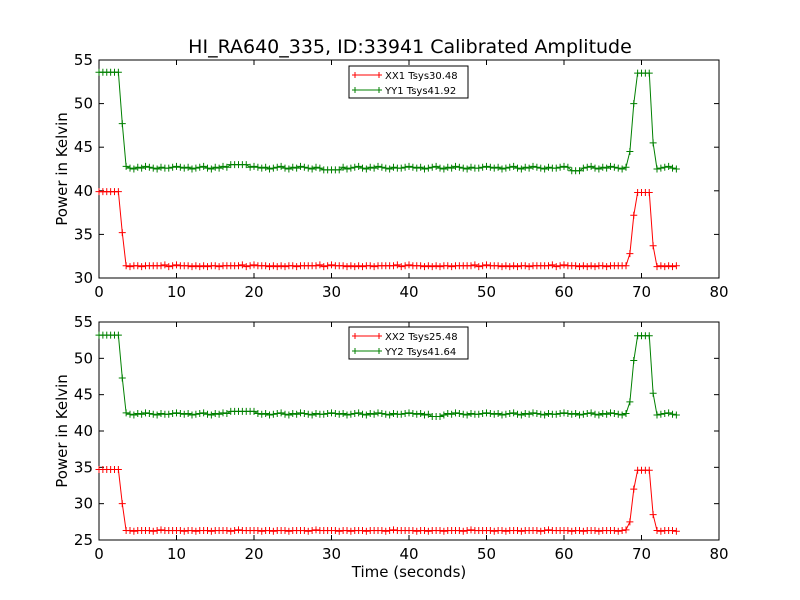 The height and width of the screenshot is (600, 800). Describe the element at coordinates (421, 337) in the screenshot. I see `legend-label: XX2 Tsys25.48` at that location.